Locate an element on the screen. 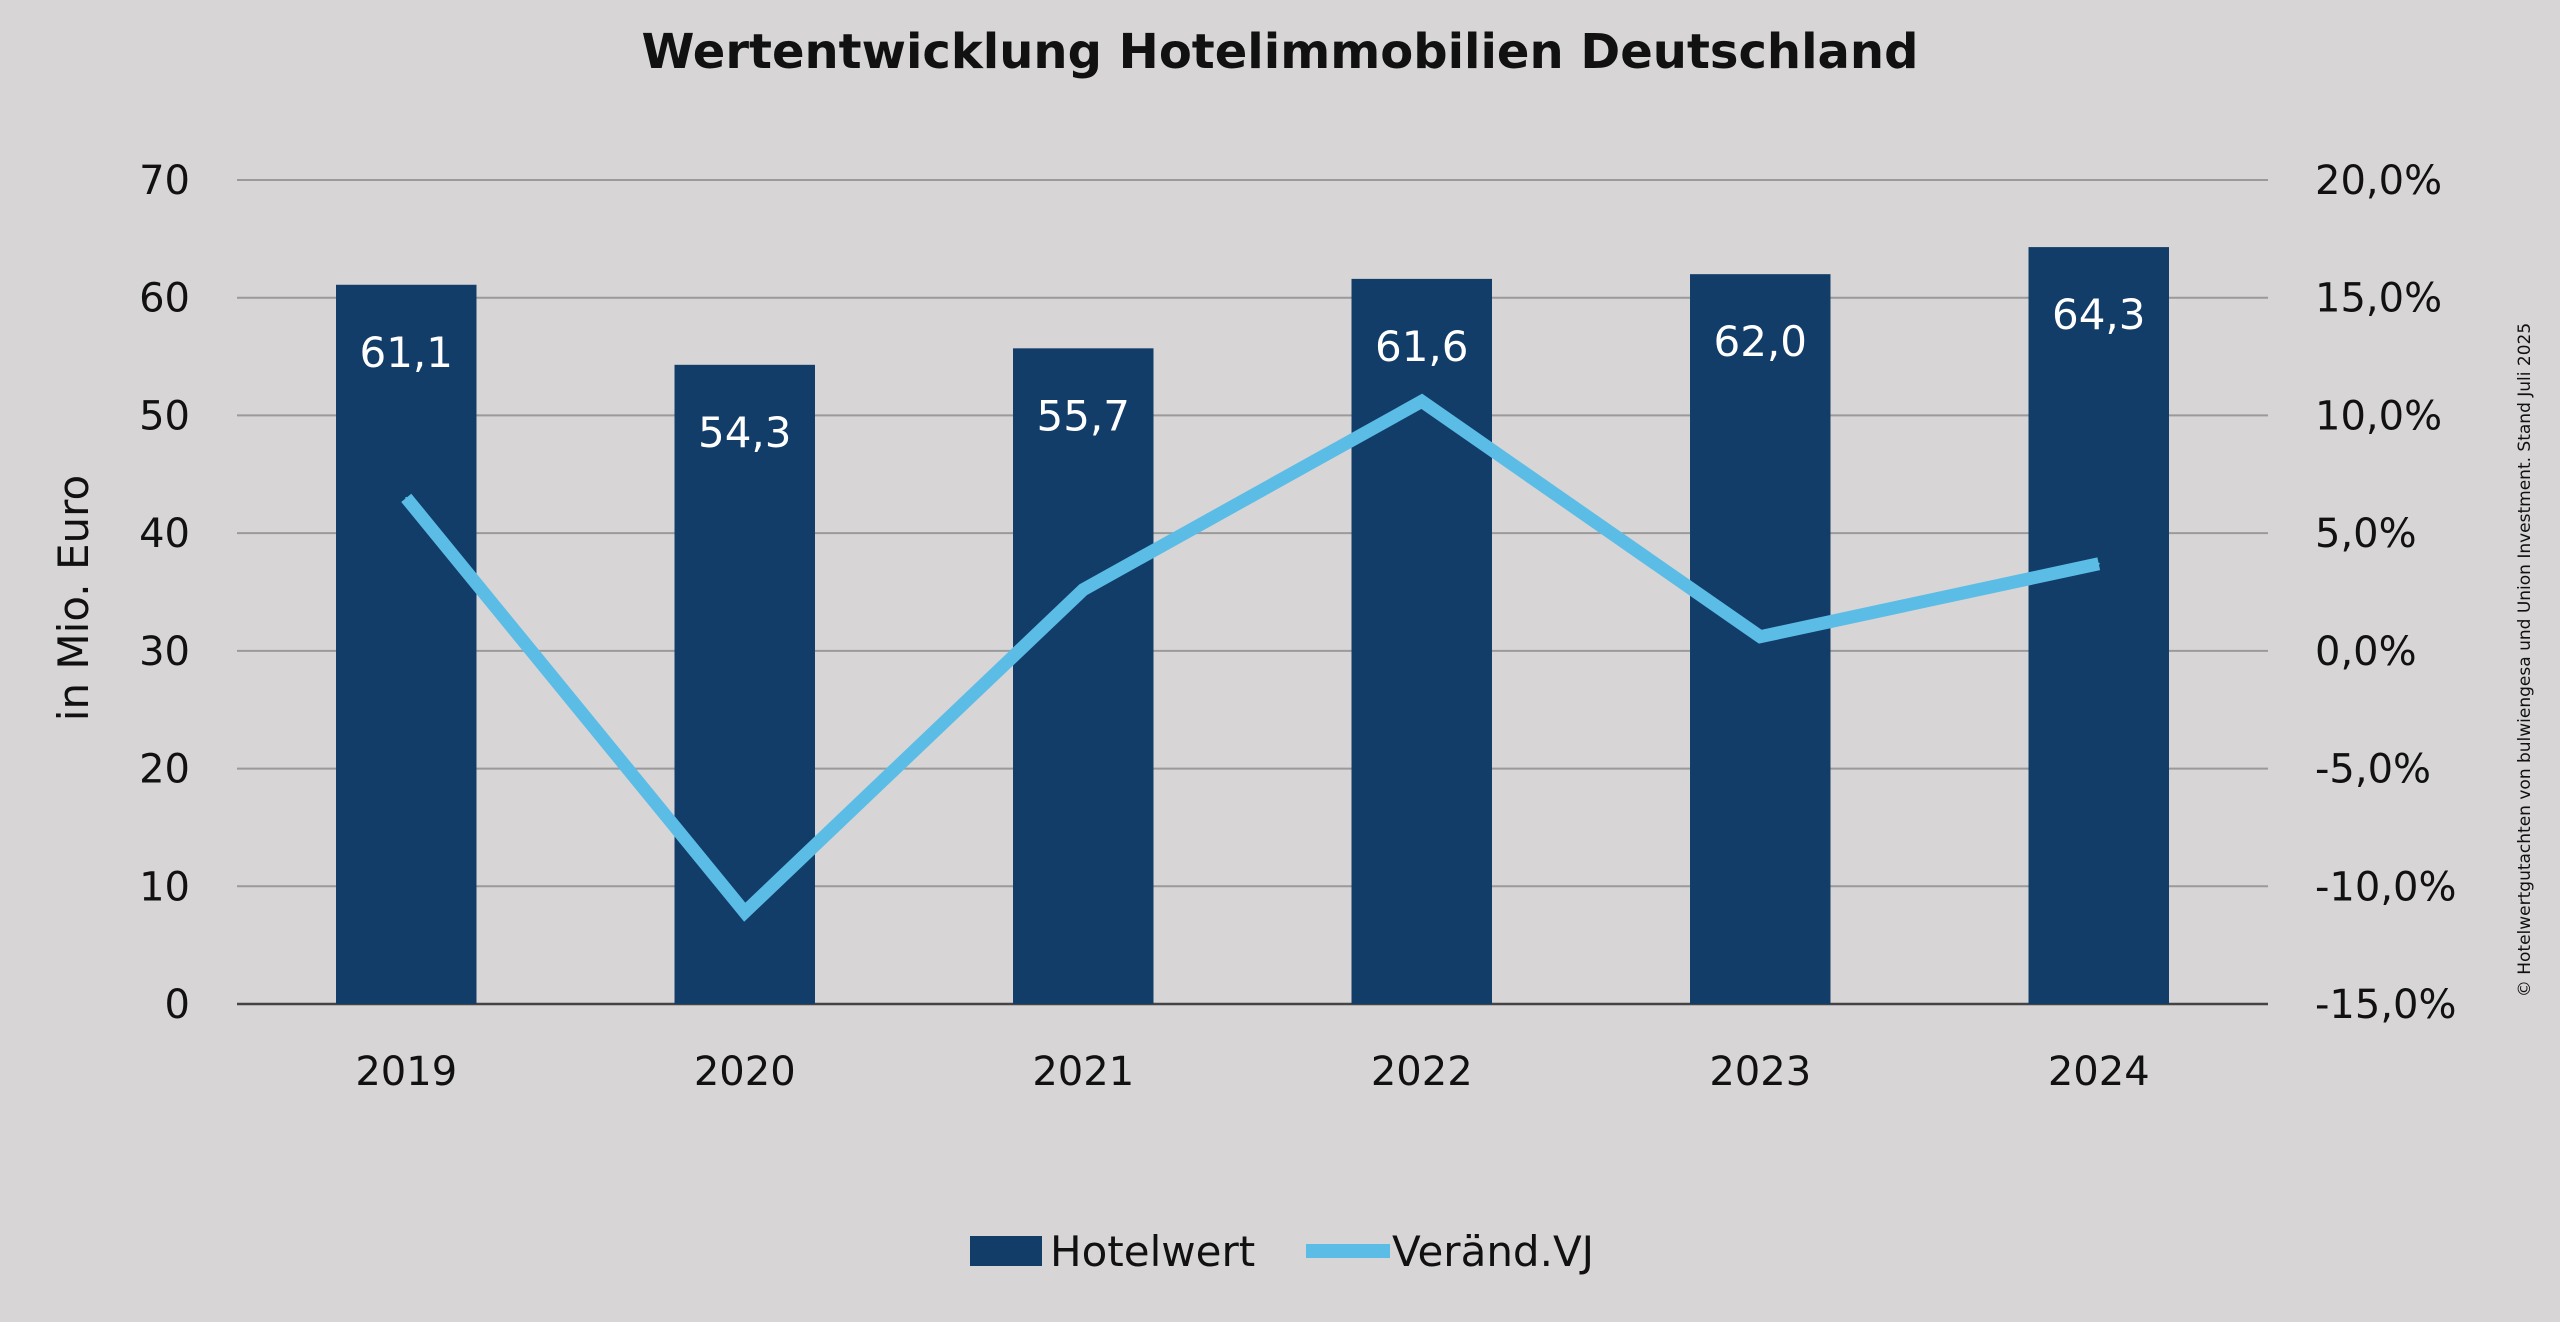  x-tick-2020: 2020 is located at coordinates (745, 1072).